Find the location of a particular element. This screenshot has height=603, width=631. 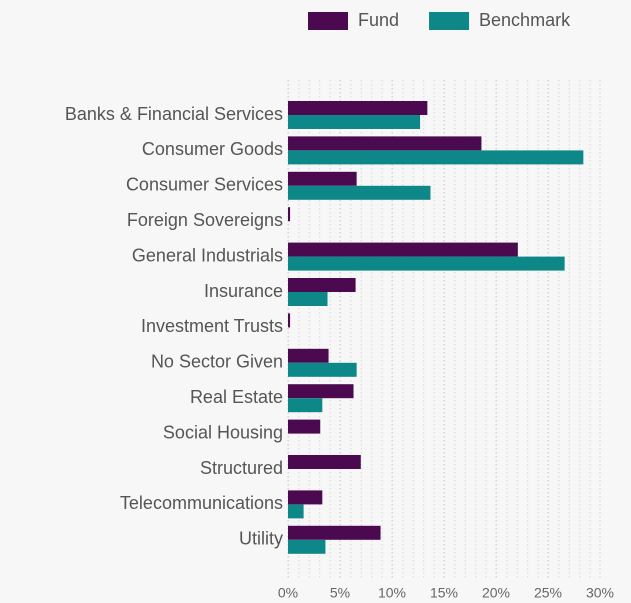

x-tick-label: 25% is located at coordinates (548, 593).